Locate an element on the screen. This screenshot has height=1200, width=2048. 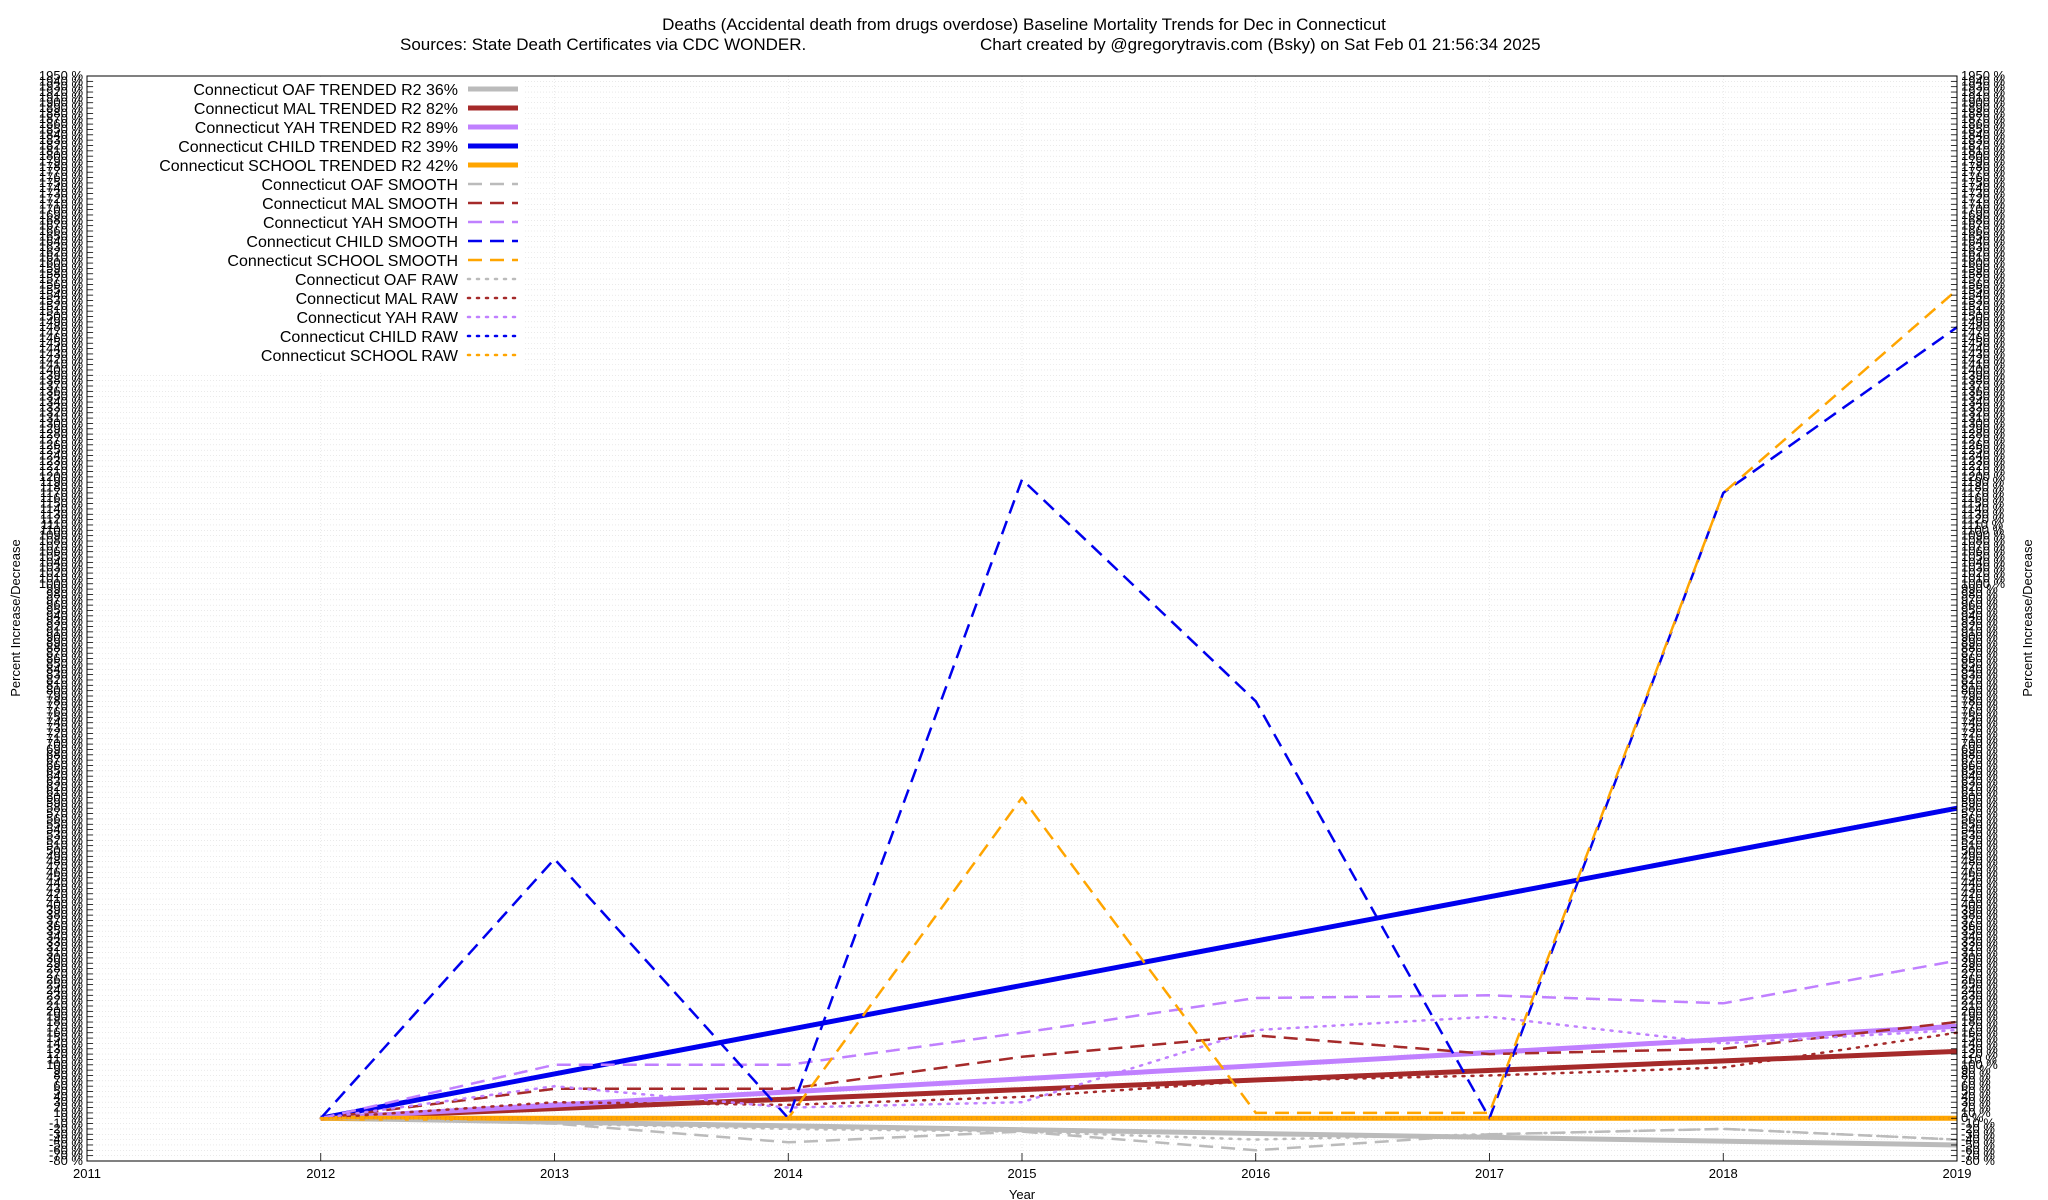
y-tick-label-right: 1430 % is located at coordinates (1983, 353).